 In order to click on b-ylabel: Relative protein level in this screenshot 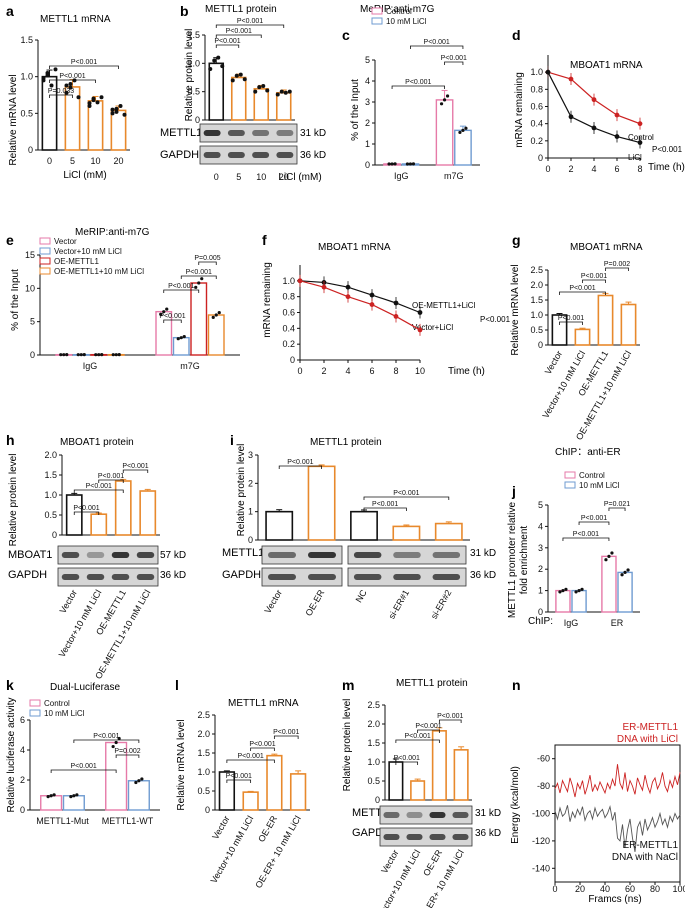, I will do `click(189, 75)`.